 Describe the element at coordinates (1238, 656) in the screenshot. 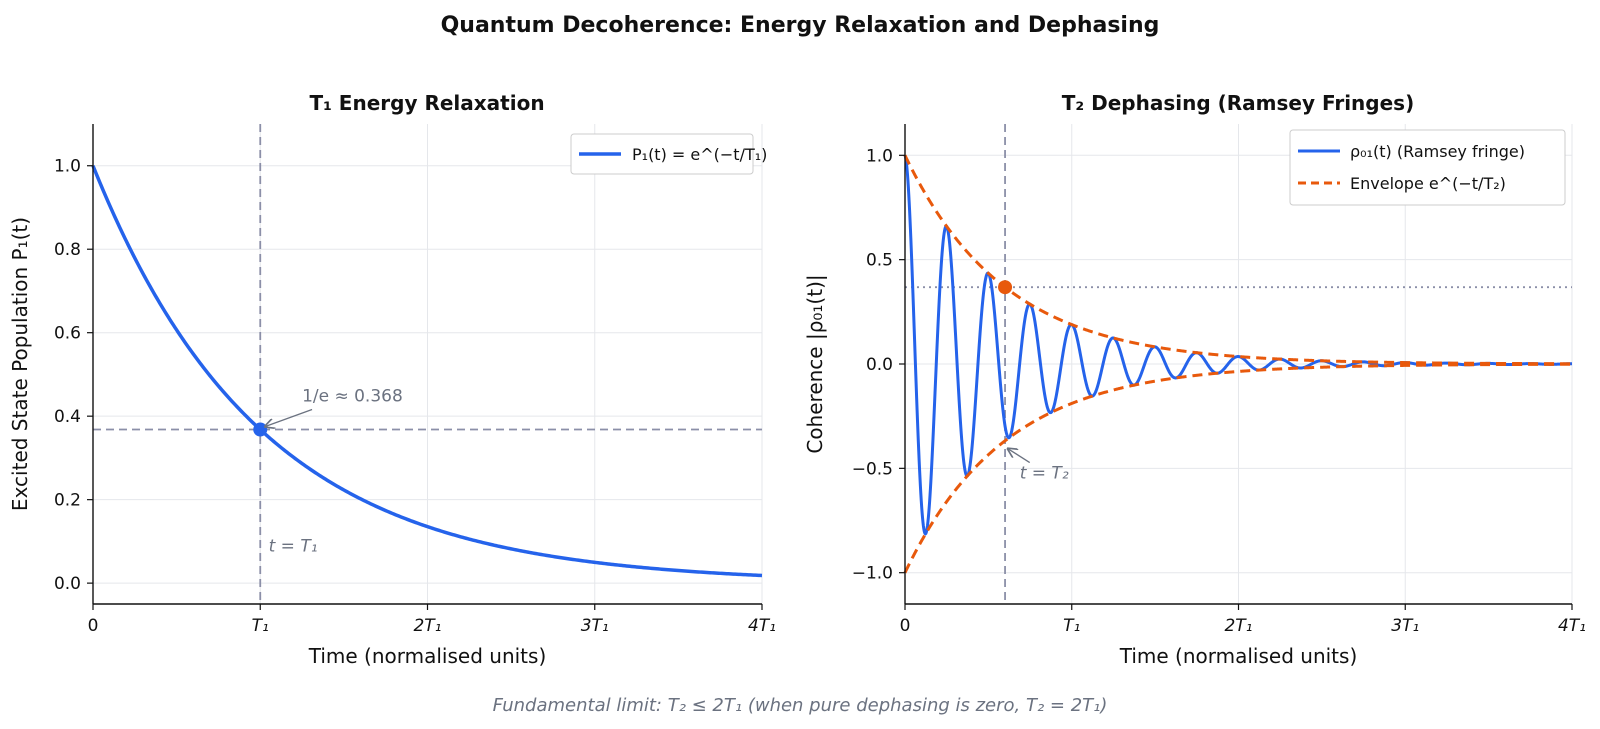

I see `right-x-axis-label: Time (normalised units)` at that location.